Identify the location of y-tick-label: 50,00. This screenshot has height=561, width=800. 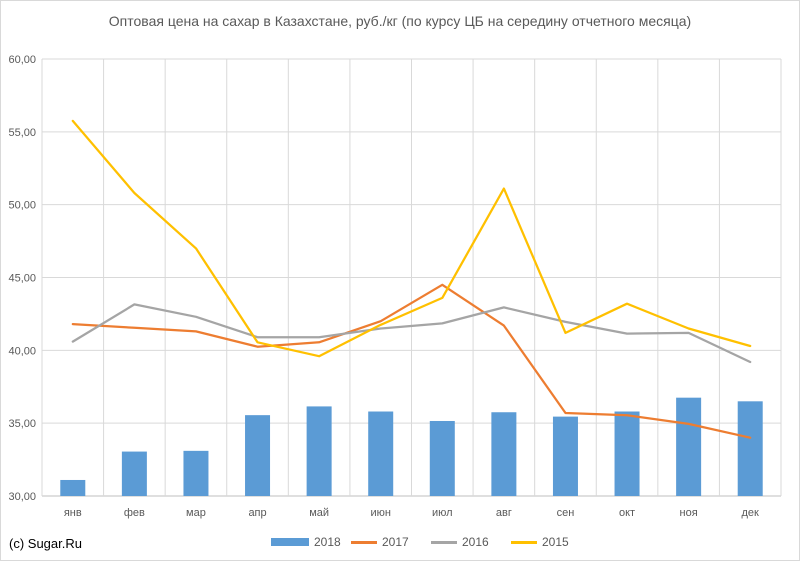
(22, 206).